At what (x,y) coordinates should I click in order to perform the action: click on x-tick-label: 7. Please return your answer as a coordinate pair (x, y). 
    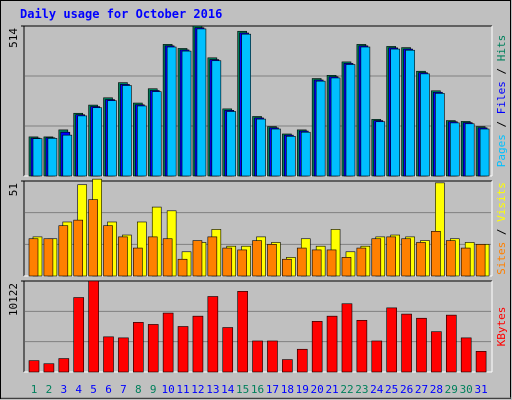
    Looking at the image, I should click on (123, 389).